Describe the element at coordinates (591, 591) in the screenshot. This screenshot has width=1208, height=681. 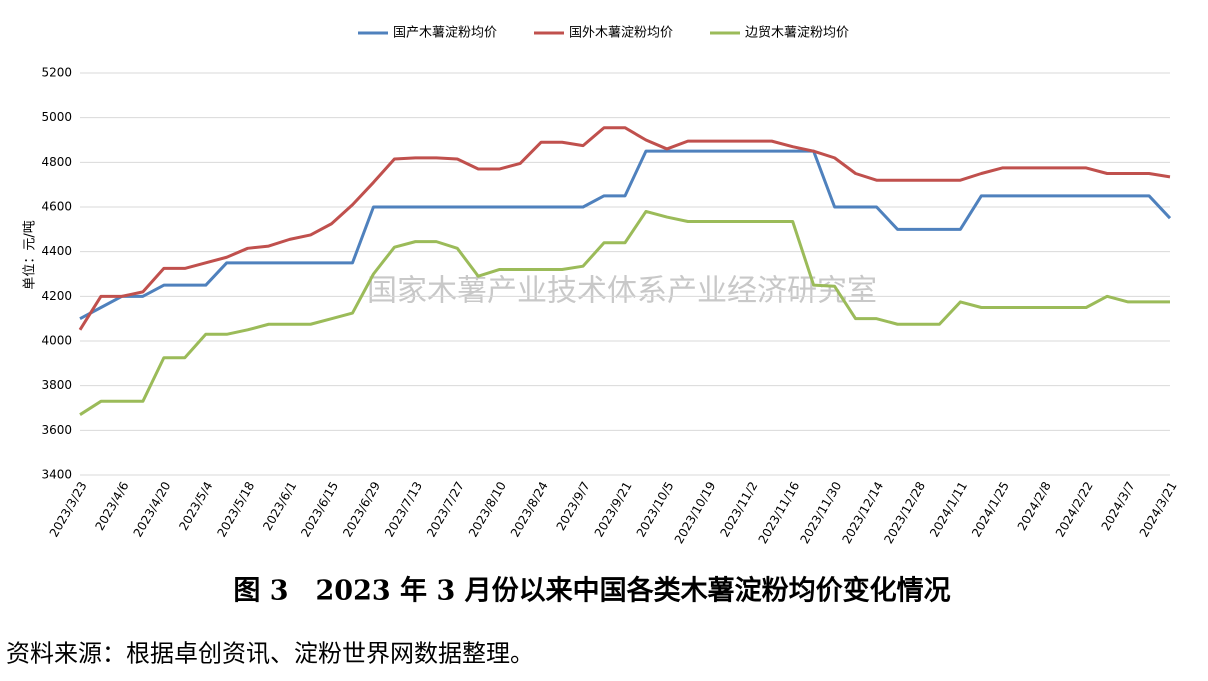
I see `caption: 图 3 2023 年 3 月份以来中国各类木薯淀粉均价变化情况` at that location.